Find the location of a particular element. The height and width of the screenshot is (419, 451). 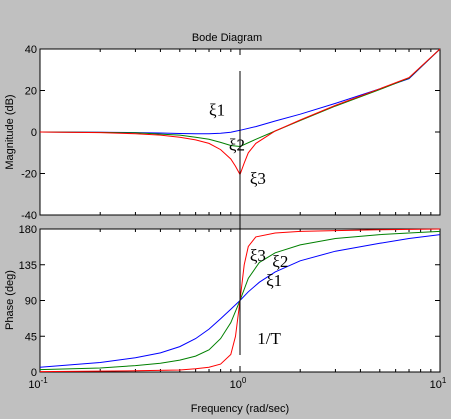

magnitude-ytick-label: 20 is located at coordinates (31, 92).